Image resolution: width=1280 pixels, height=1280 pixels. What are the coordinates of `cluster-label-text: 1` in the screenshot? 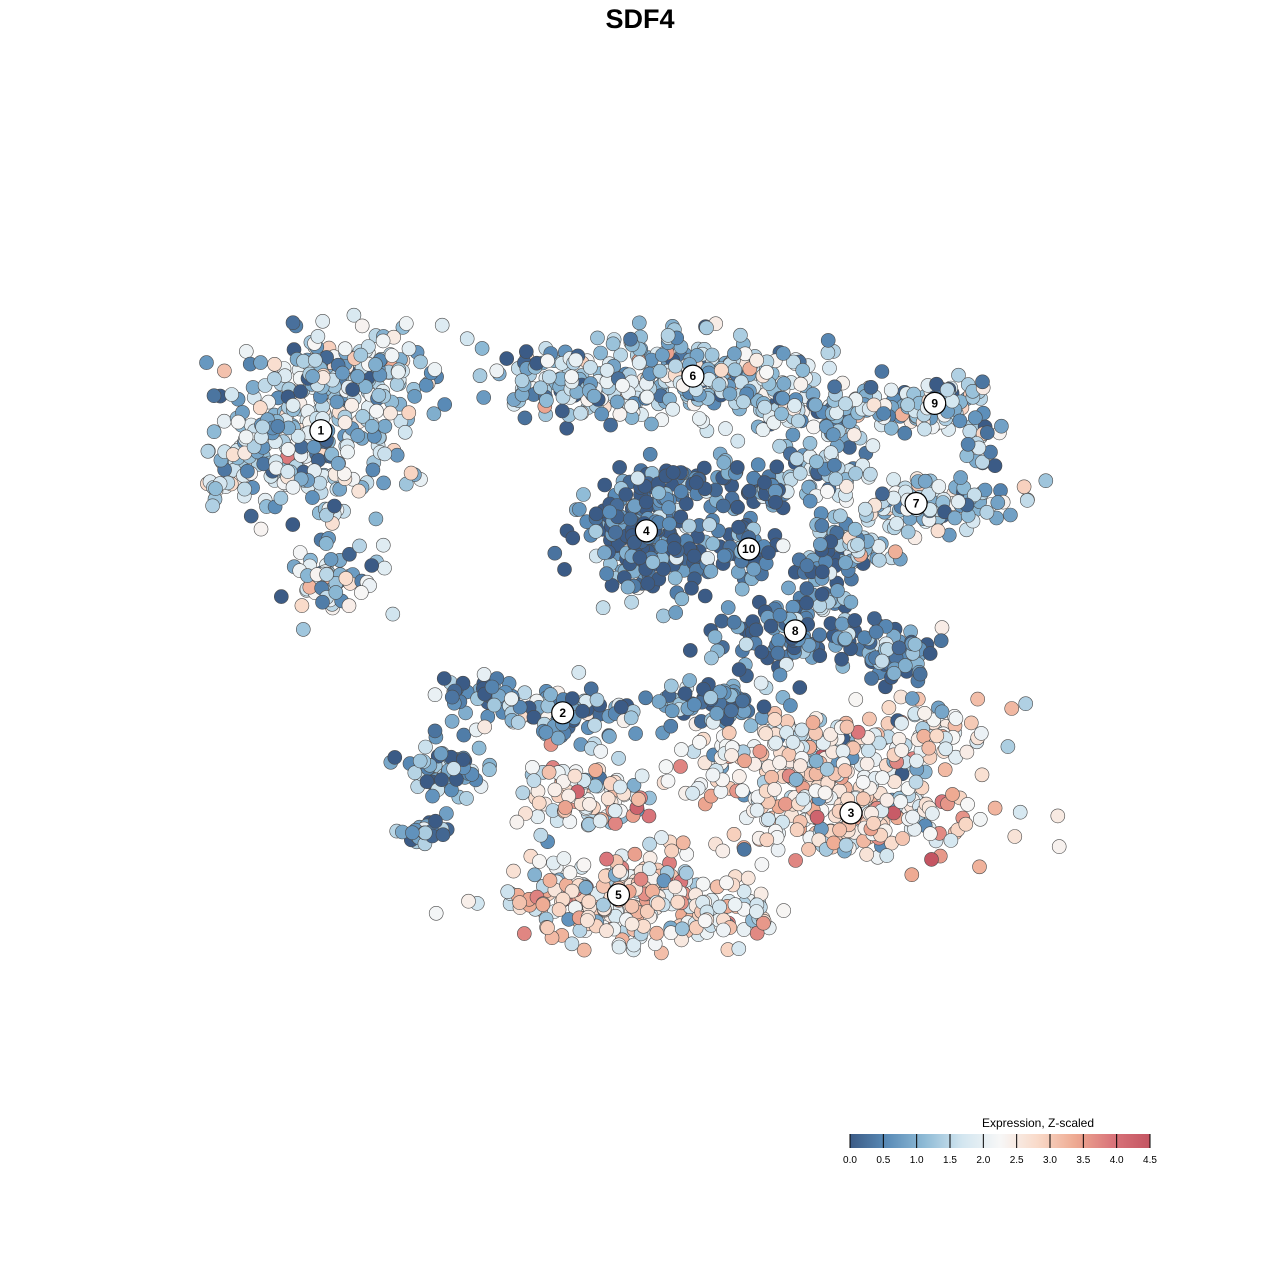 It's located at (321, 431).